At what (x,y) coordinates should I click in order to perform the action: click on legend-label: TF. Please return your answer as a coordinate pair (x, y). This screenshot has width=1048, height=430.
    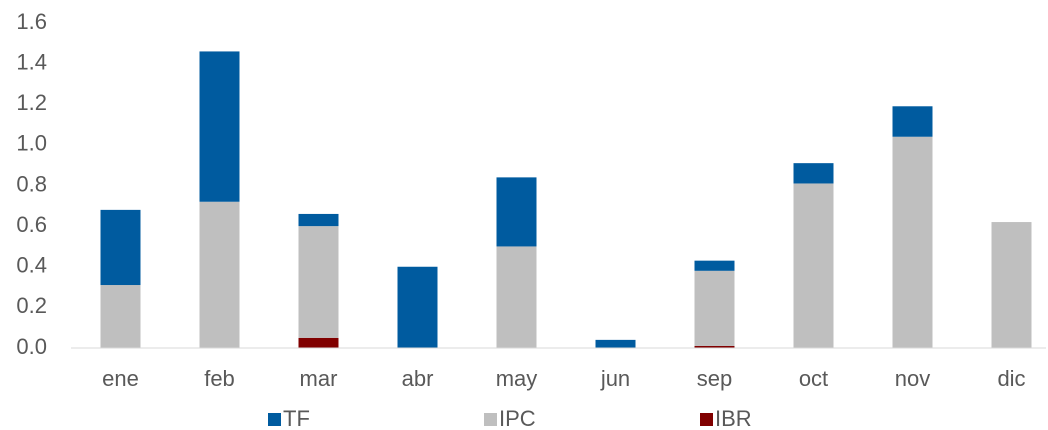
    Looking at the image, I should click on (296, 418).